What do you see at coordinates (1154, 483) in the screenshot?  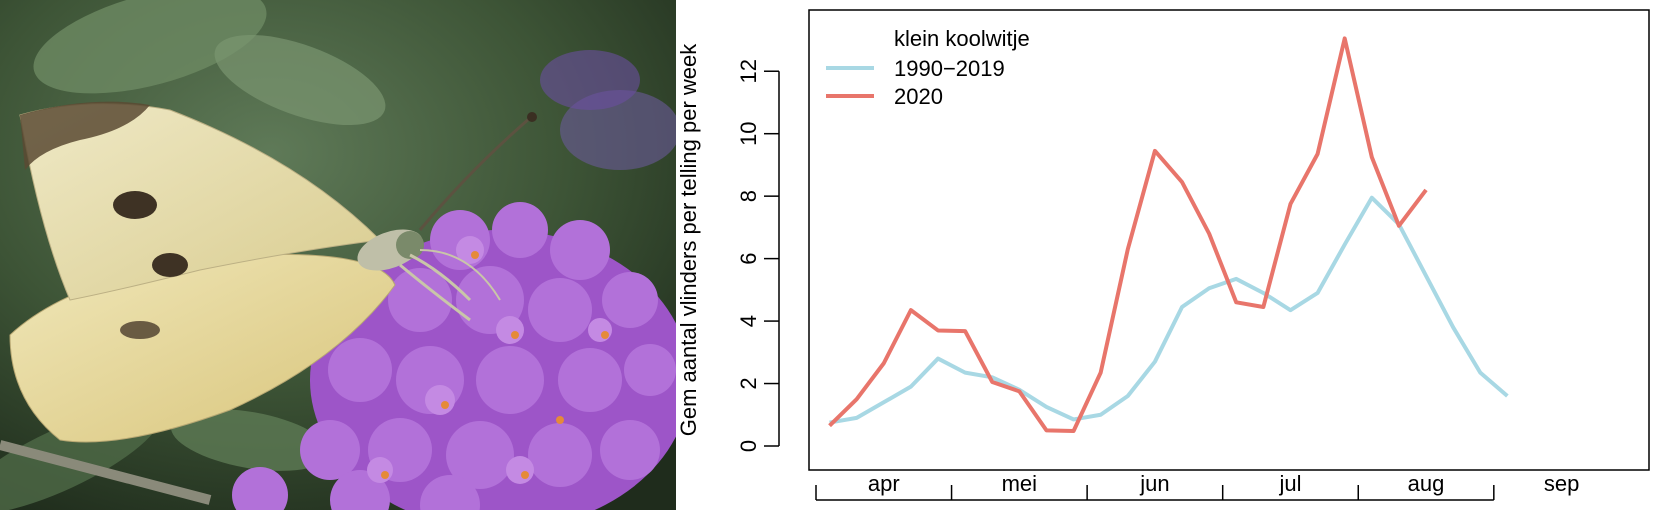 I see `x-tick-label-jun: jun` at bounding box center [1154, 483].